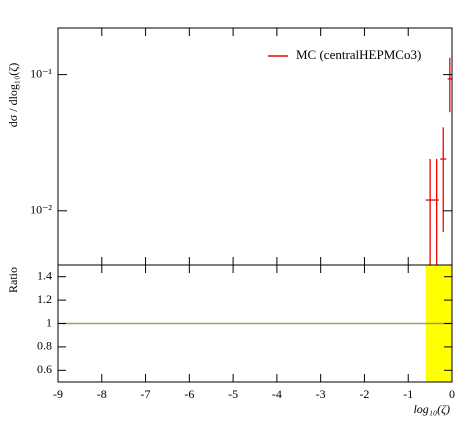 Image resolution: width=467 pixels, height=422 pixels. I want to click on ratio-axis-label: Ratio, so click(13, 280).